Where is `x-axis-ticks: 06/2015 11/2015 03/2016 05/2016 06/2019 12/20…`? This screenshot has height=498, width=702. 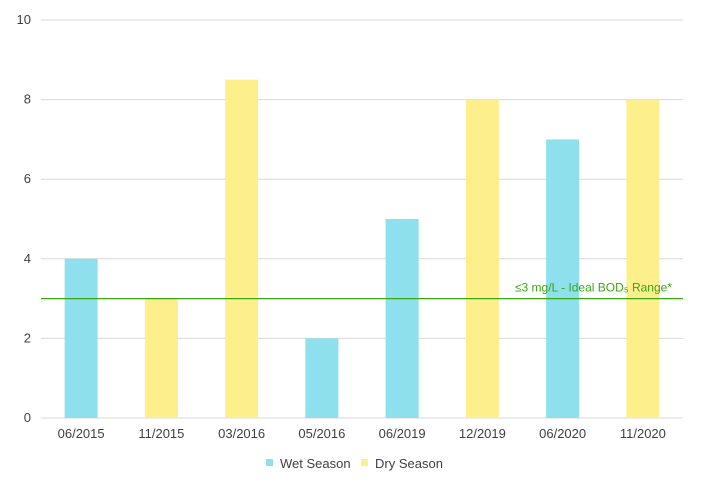 x-axis-ticks: 06/2015 11/2015 03/2016 05/2016 06/2019 12/20… is located at coordinates (362, 433).